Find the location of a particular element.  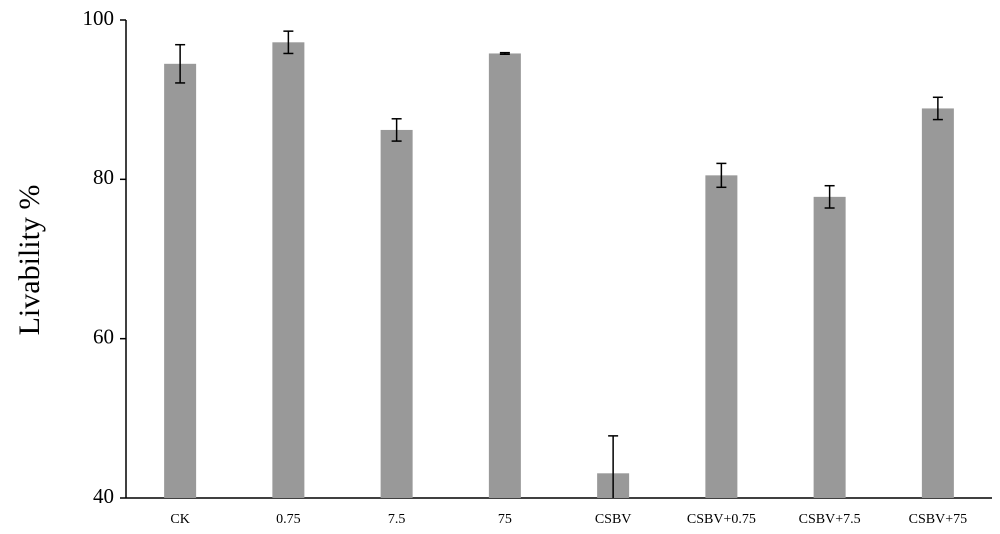

x-tick-label: 75 is located at coordinates (505, 519).